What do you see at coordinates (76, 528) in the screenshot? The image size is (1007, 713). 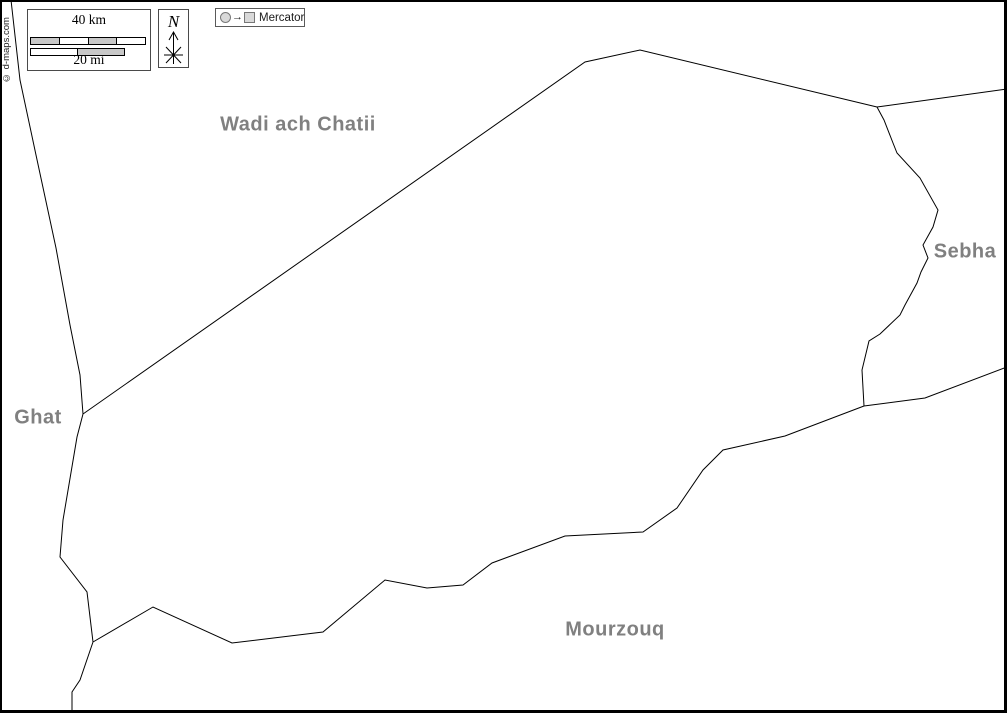 I see `boundary-west-south` at bounding box center [76, 528].